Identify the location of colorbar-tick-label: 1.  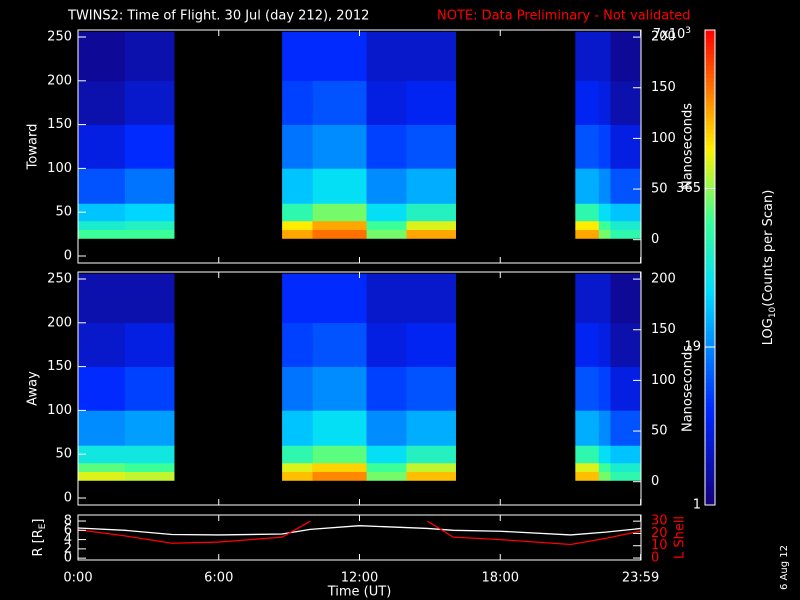
(697, 505).